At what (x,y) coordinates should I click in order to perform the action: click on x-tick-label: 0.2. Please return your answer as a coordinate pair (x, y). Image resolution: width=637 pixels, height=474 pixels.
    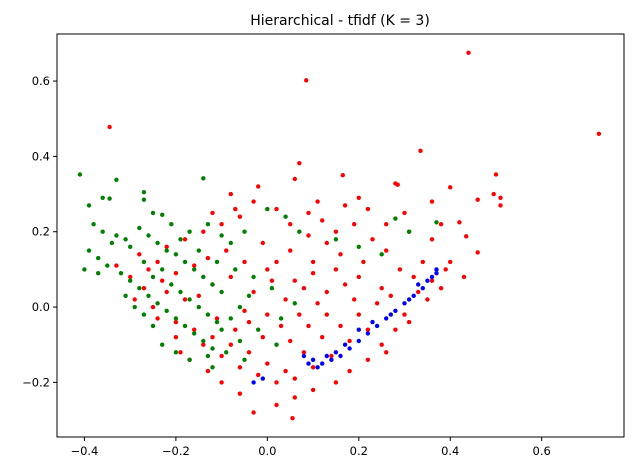
    Looking at the image, I should click on (359, 451).